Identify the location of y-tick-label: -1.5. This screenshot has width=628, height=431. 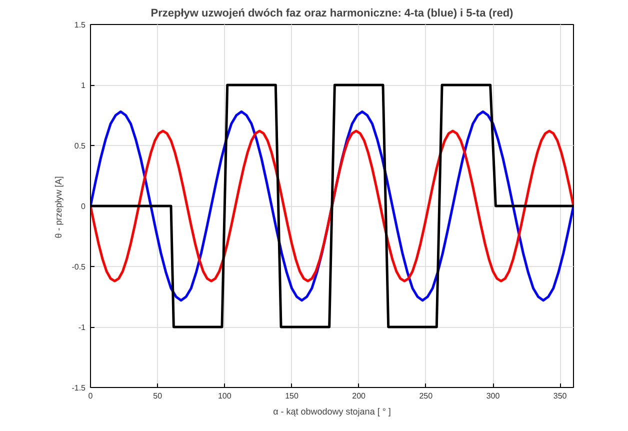
(79, 388).